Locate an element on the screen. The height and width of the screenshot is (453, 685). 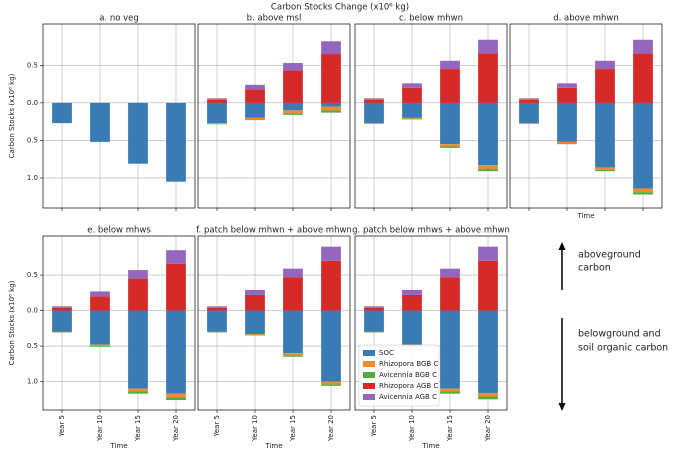
legend-label: SOC is located at coordinates (386, 353).